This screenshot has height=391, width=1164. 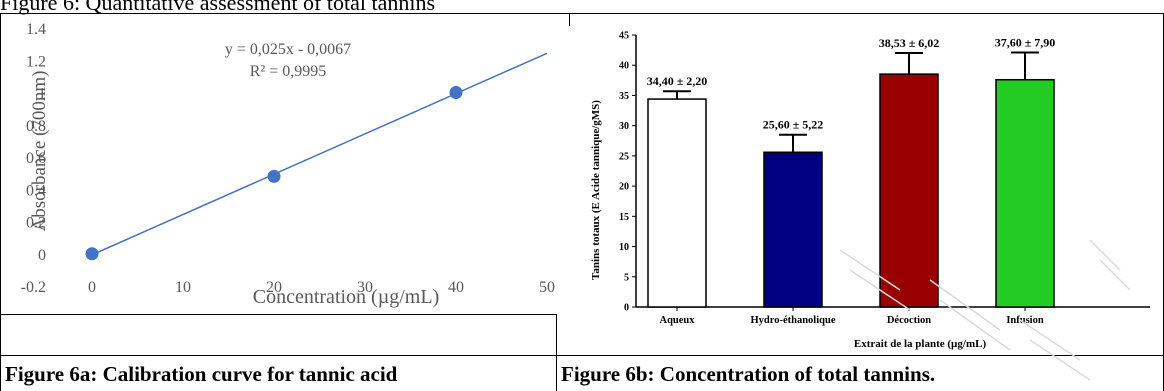 I want to click on x-tick-label: 50, so click(x=547, y=287).